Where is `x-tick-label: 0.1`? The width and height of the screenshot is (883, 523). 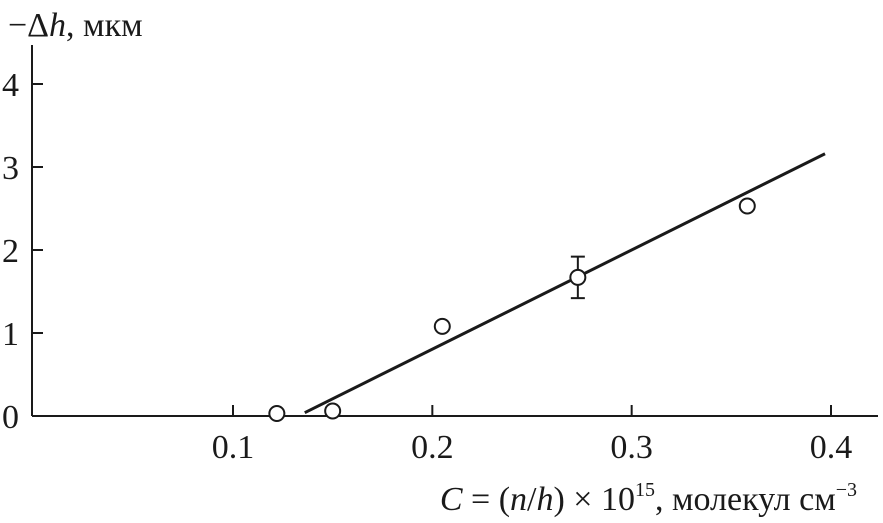
x-tick-label: 0.1 is located at coordinates (233, 447).